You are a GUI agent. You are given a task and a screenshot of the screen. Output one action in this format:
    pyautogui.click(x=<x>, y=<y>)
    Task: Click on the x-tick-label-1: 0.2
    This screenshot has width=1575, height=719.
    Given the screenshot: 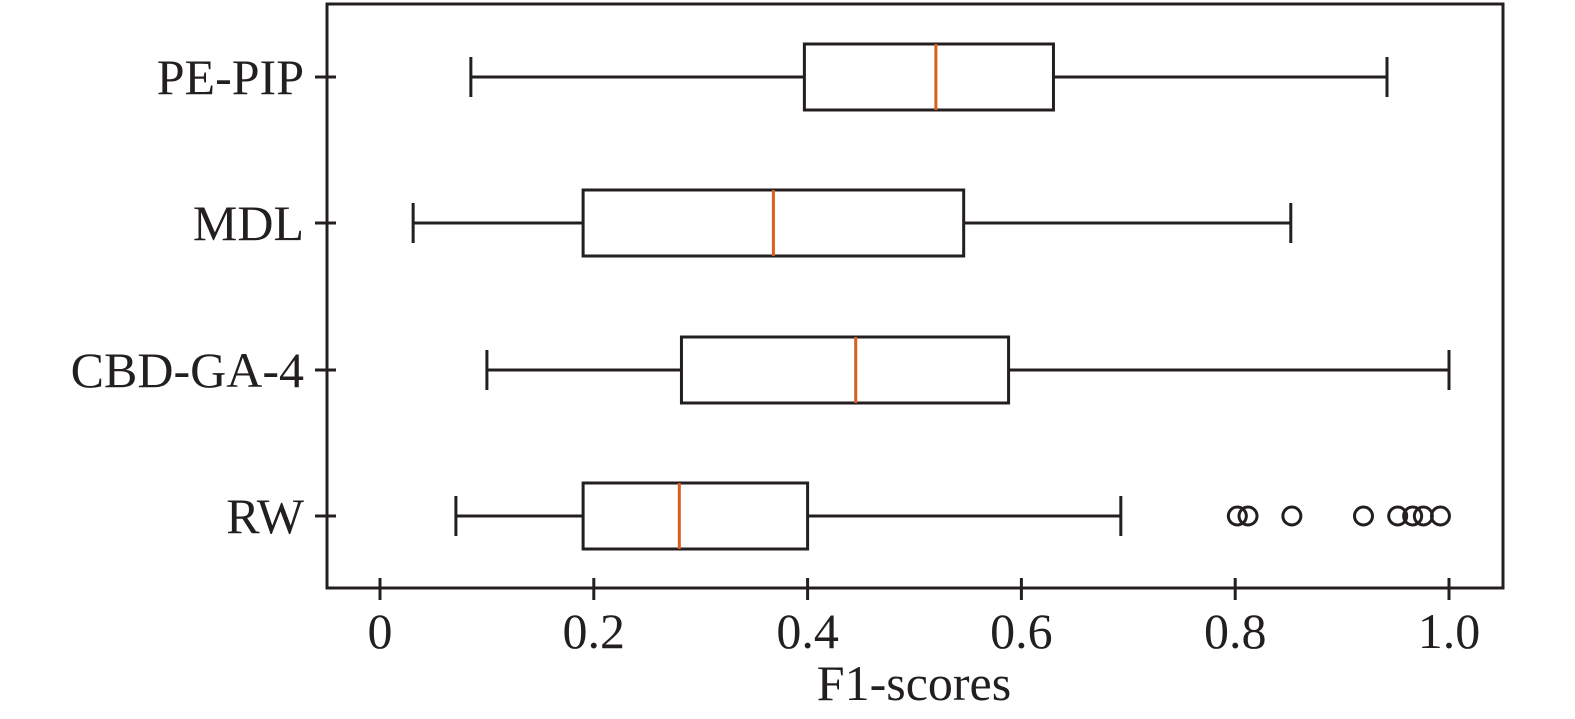 What is the action you would take?
    pyautogui.click(x=594, y=631)
    